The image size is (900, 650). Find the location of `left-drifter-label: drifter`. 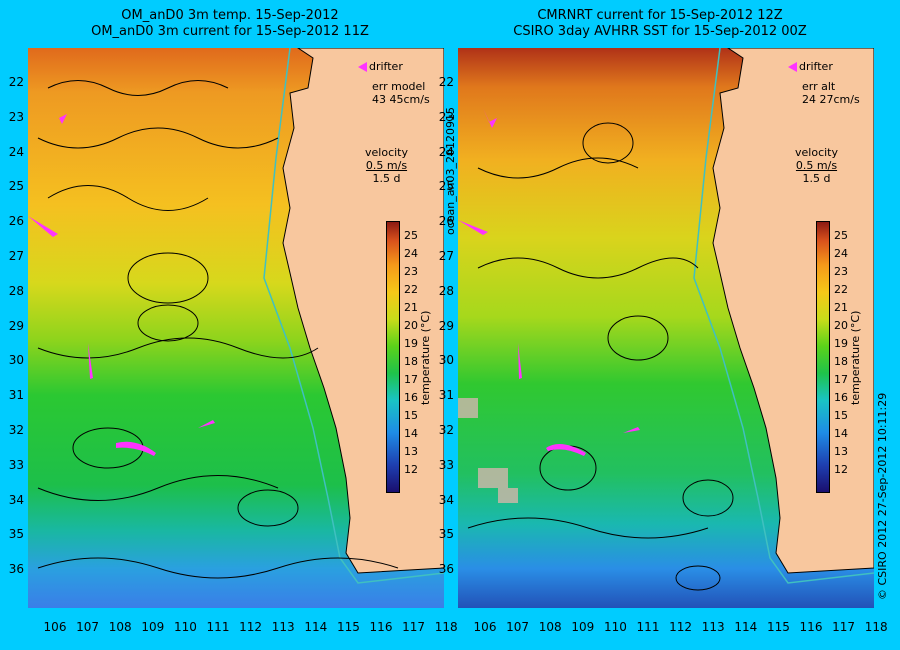

left-drifter-label: drifter is located at coordinates (386, 66).